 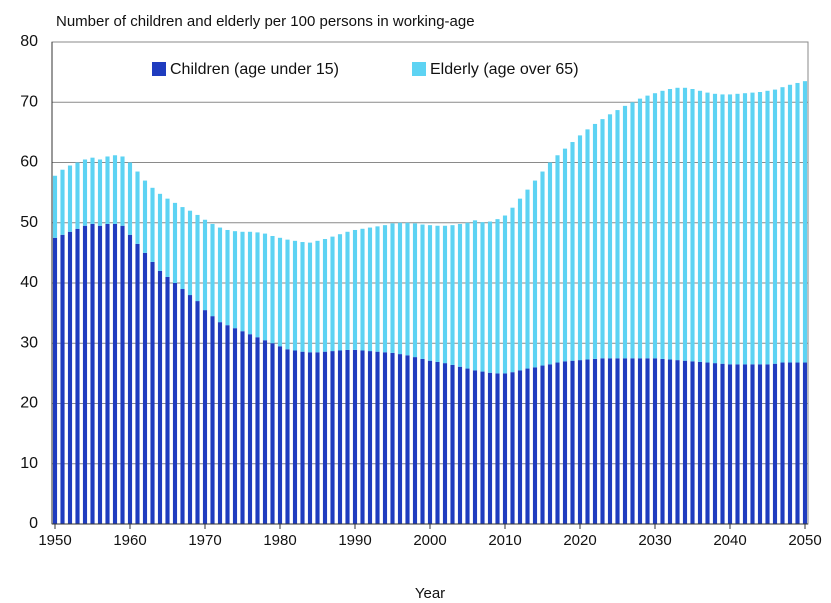 I want to click on x-tick-label: 1990, so click(x=354, y=540).